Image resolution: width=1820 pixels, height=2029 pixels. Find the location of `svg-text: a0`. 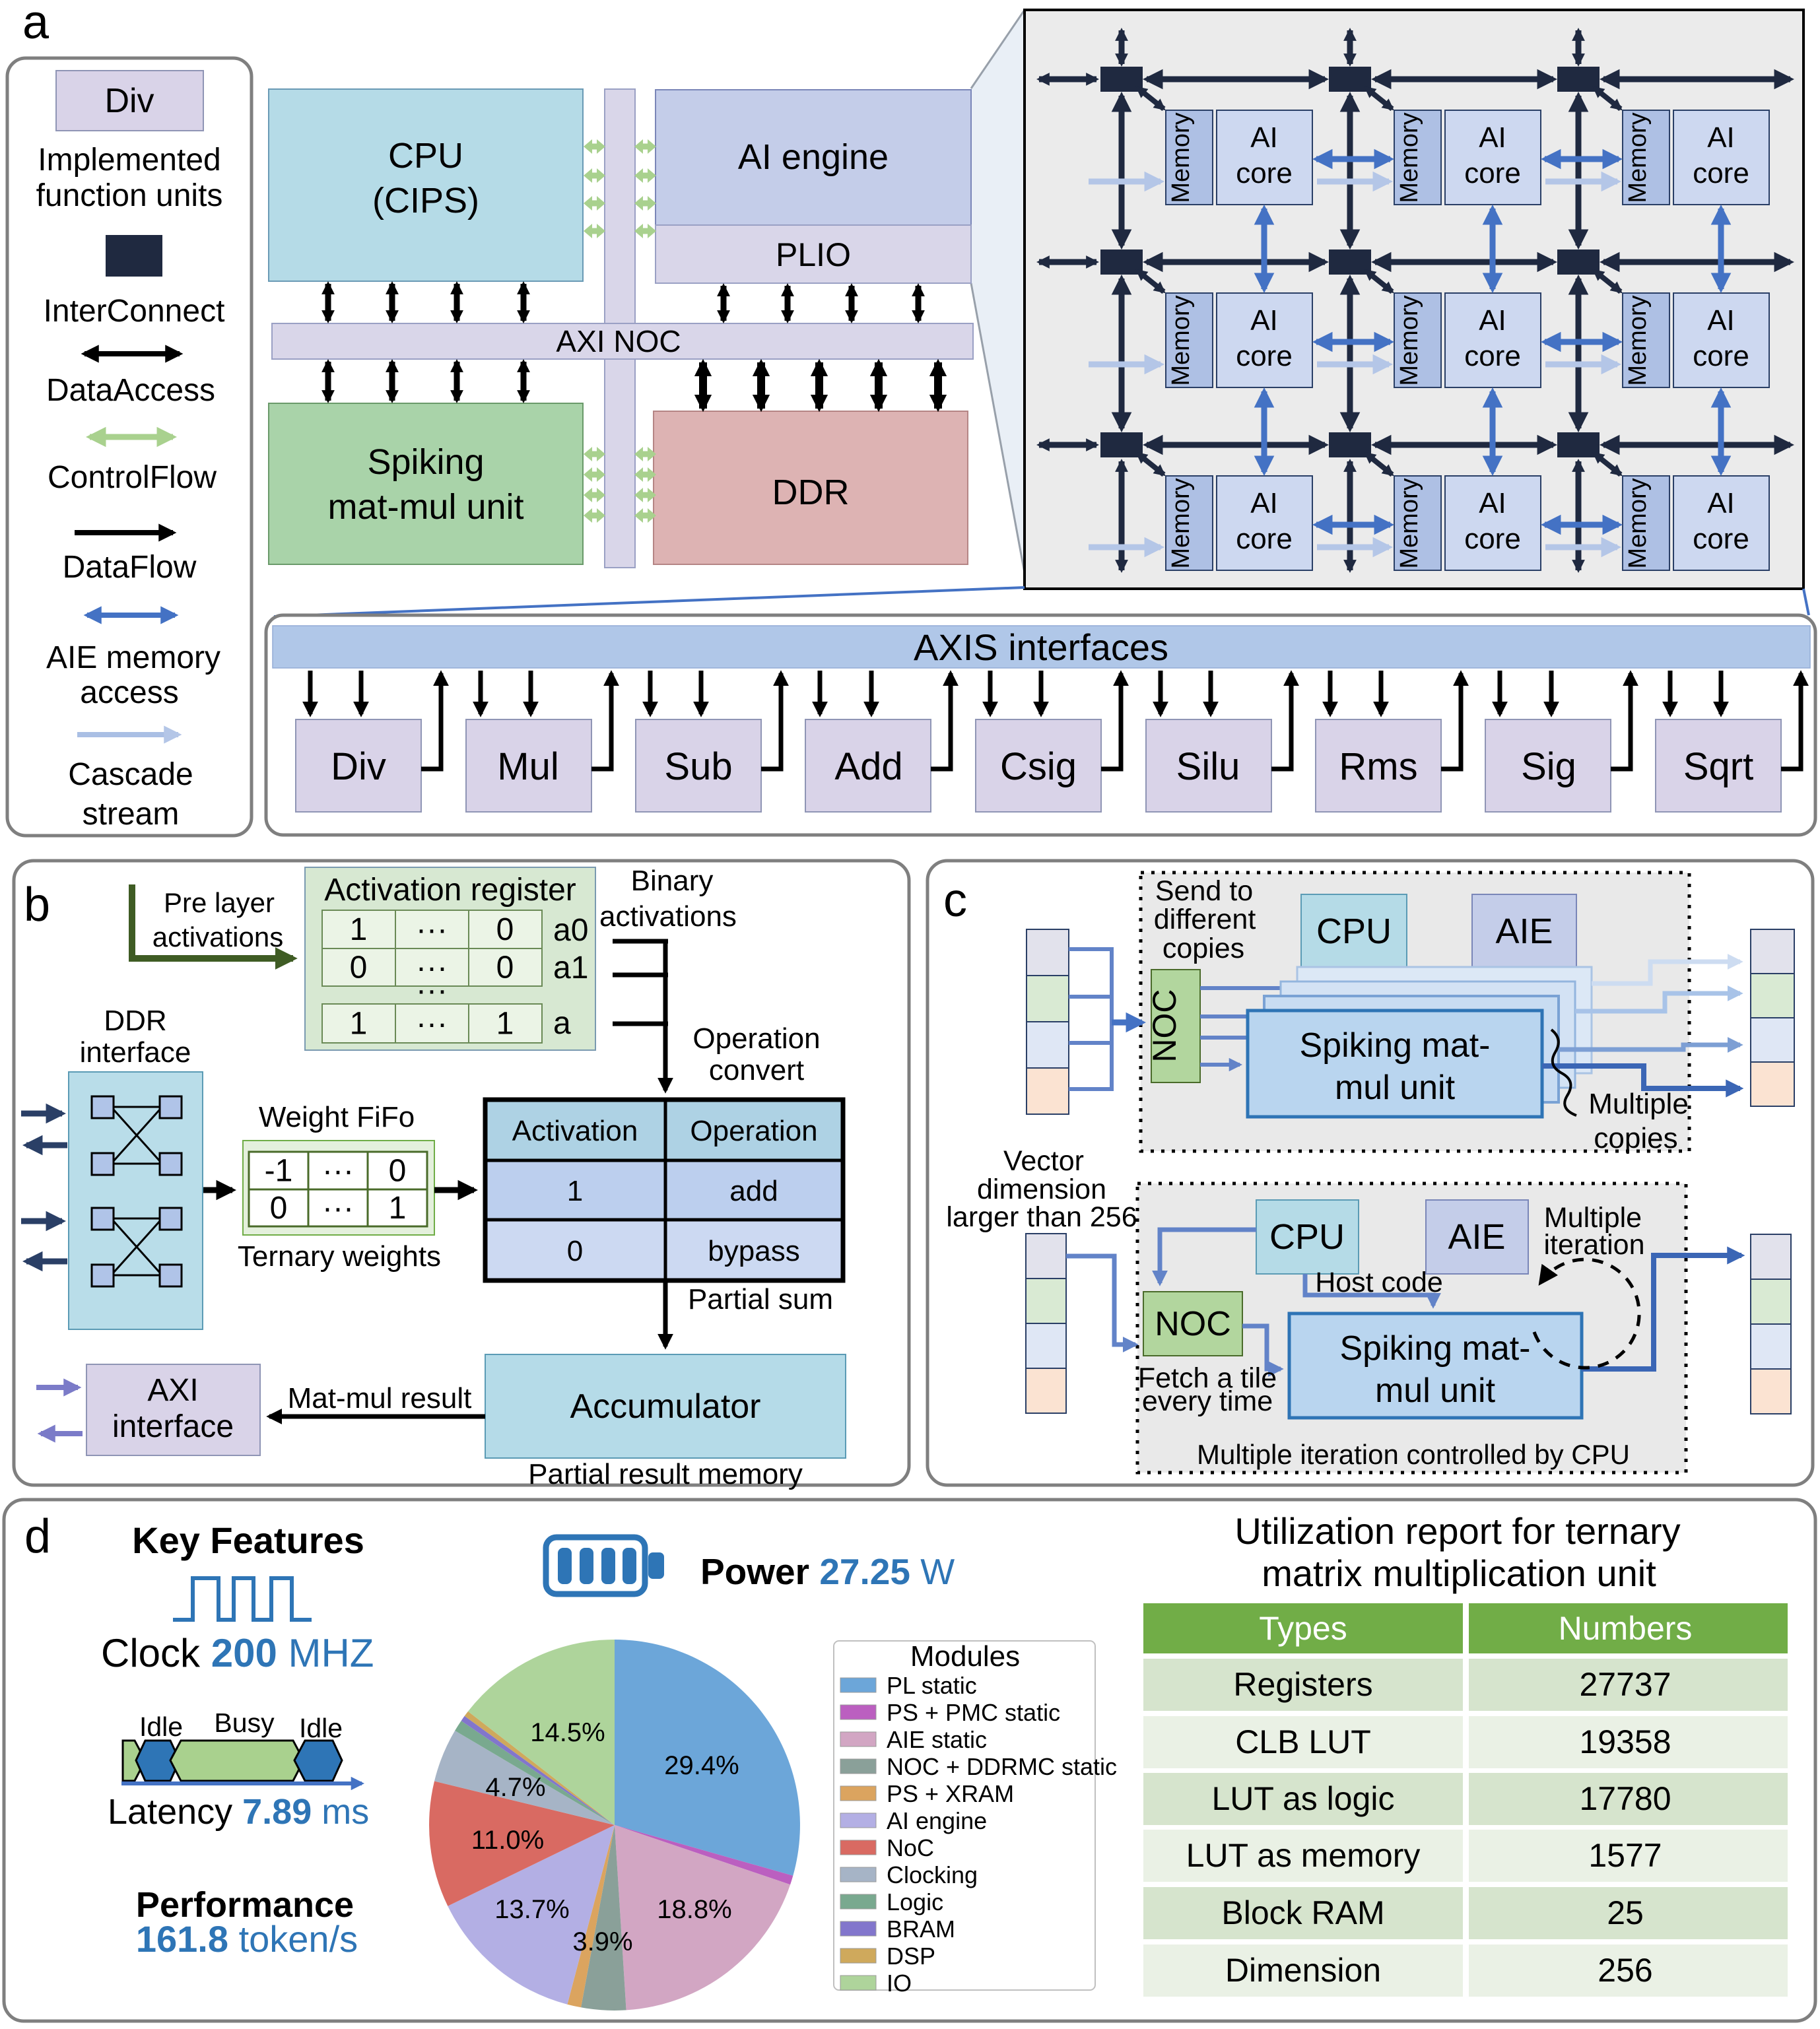

svg-text: a0 is located at coordinates (570, 930).